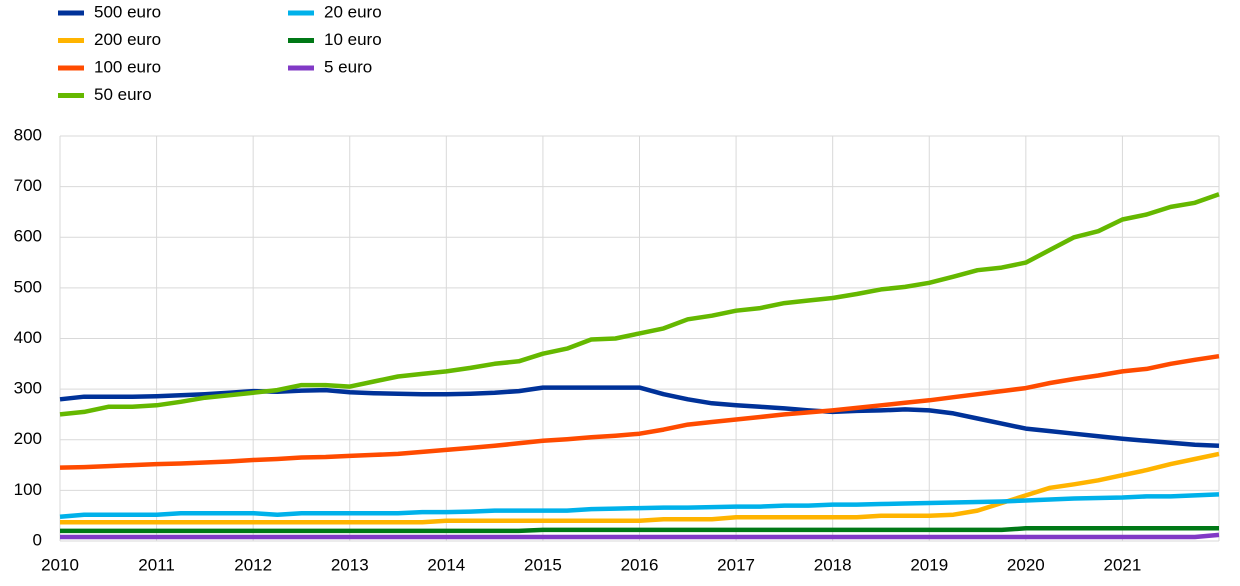 The image size is (1240, 586). I want to click on legend-label: 10 euro, so click(353, 39).